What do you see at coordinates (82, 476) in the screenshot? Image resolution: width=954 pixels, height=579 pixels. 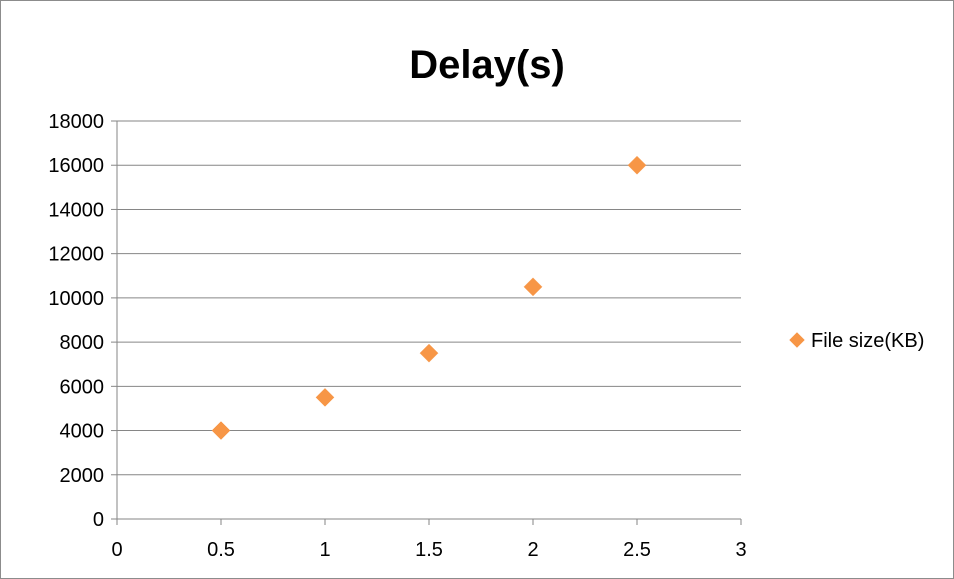 I see `y-tick-label: 2000` at bounding box center [82, 476].